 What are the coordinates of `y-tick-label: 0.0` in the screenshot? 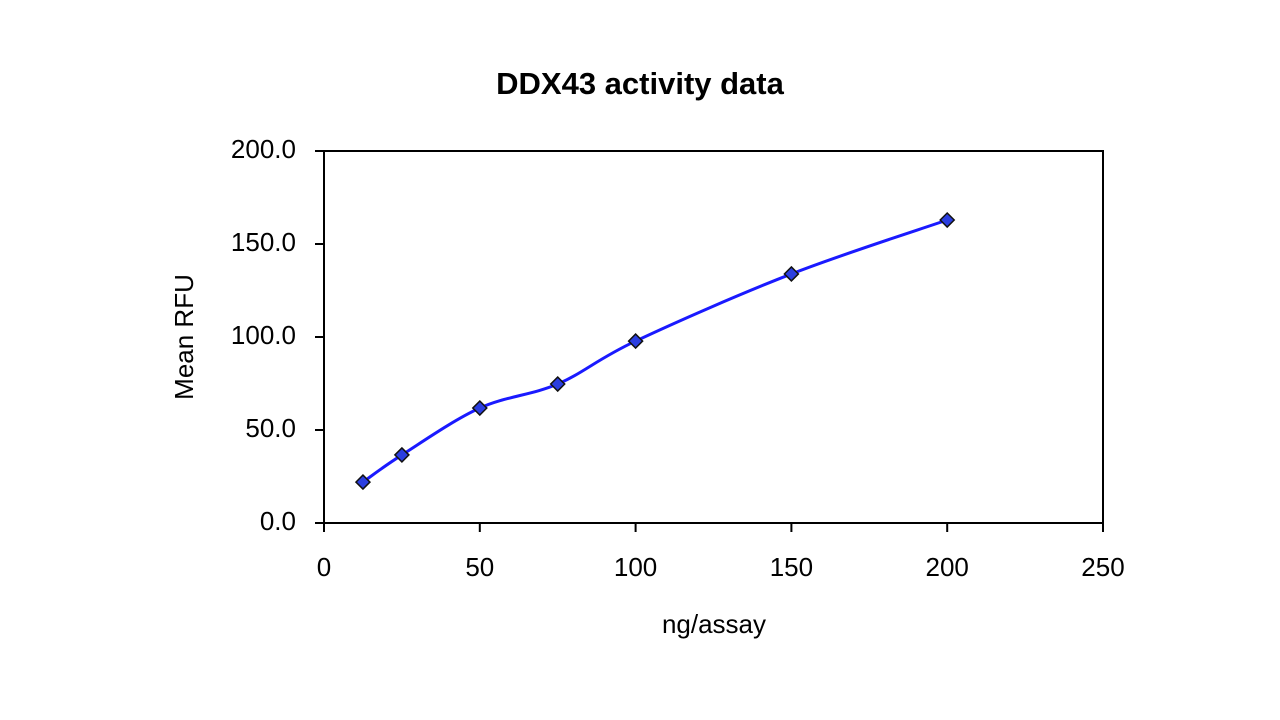 It's located at (278, 521).